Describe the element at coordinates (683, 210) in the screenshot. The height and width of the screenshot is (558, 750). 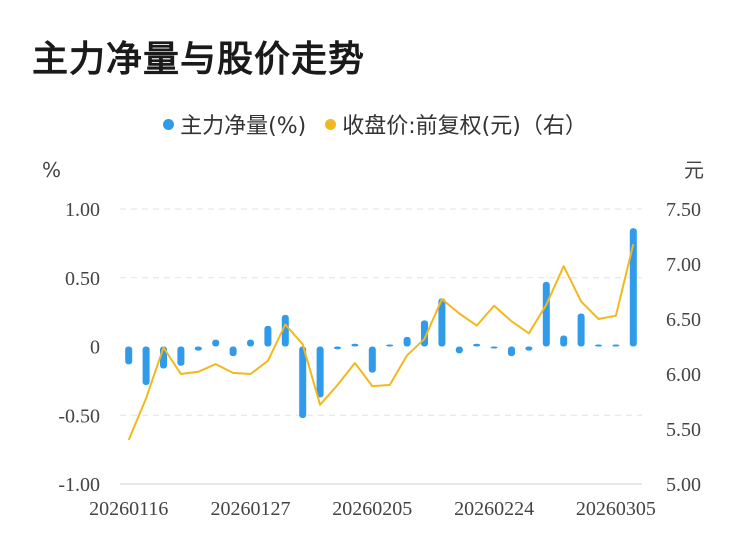
I see `right-tick-label: 7.50` at that location.